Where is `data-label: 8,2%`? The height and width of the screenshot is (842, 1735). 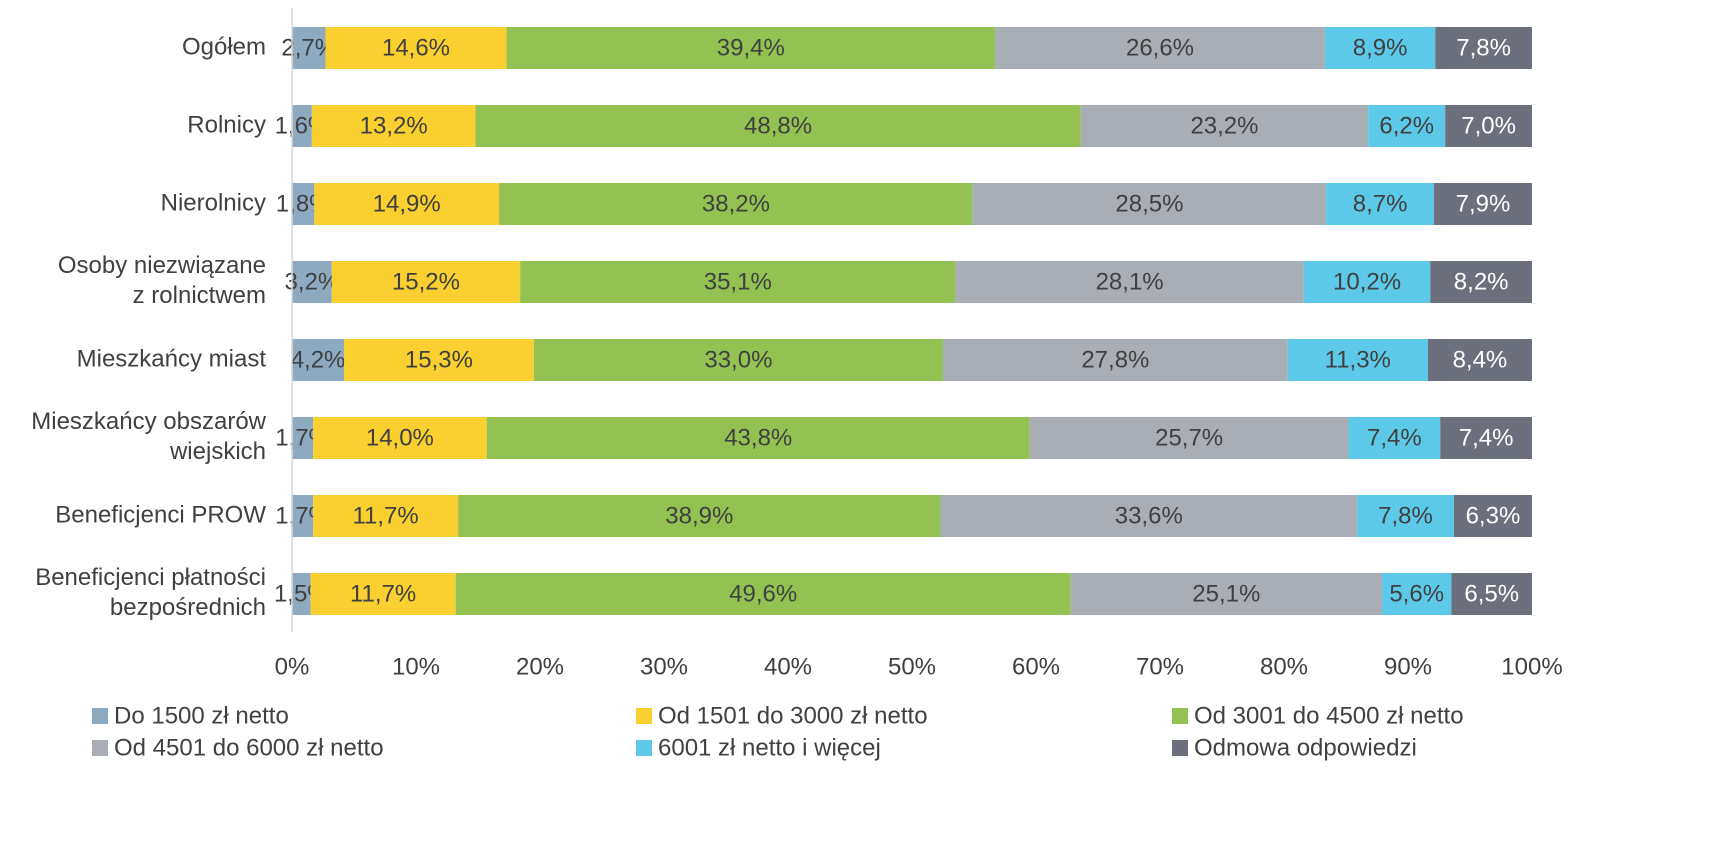
data-label: 8,2% is located at coordinates (1481, 281).